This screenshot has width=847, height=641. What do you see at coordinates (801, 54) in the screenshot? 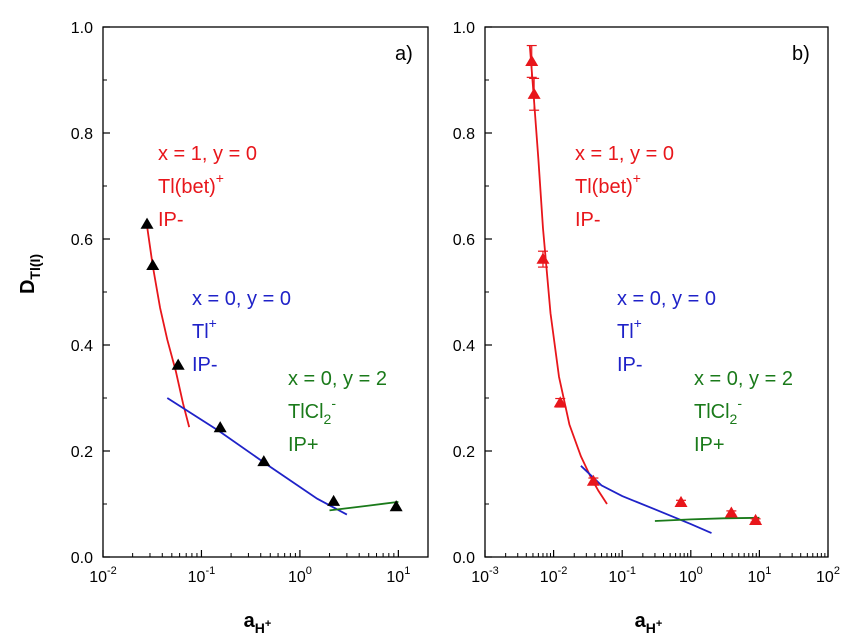
I see `panel-label: b)` at bounding box center [801, 54].